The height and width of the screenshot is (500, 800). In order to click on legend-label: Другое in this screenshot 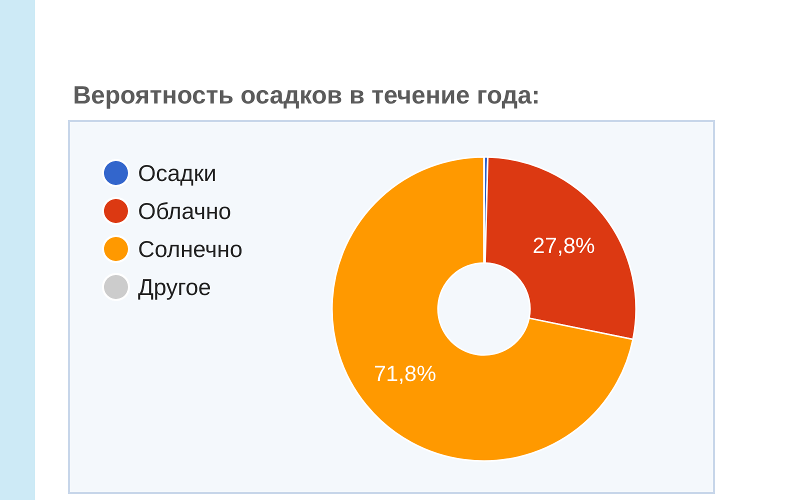, I will do `click(175, 287)`.